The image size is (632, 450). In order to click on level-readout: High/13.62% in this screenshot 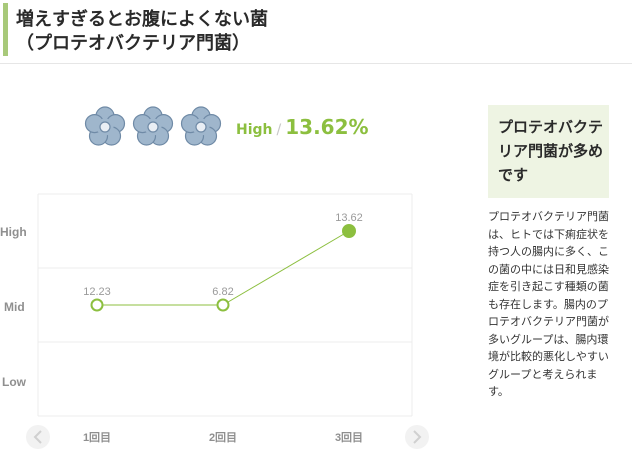, I will do `click(302, 127)`.